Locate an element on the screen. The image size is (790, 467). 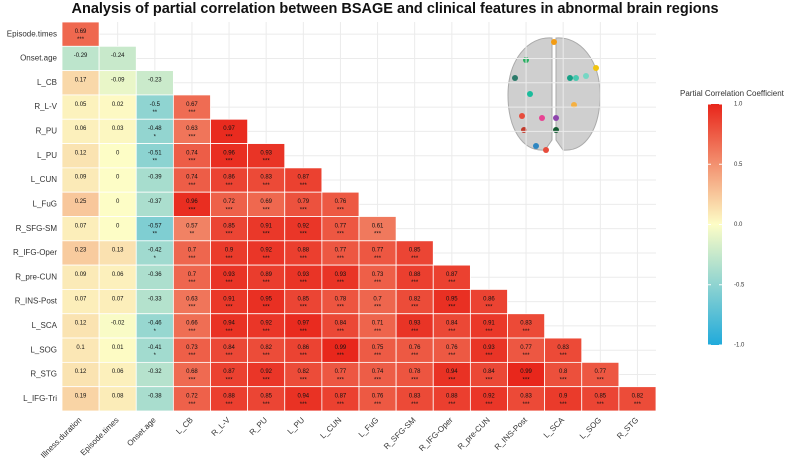
cell-value: 0.9 is located at coordinates (229, 251).